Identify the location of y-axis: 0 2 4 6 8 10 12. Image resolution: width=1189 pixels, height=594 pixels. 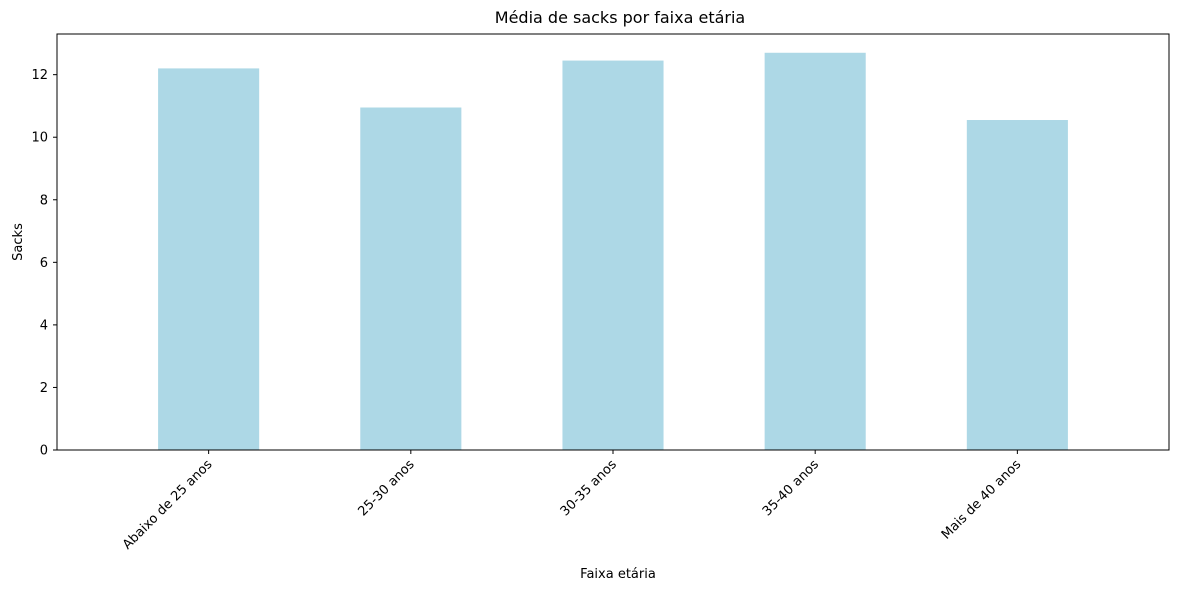
(44, 263).